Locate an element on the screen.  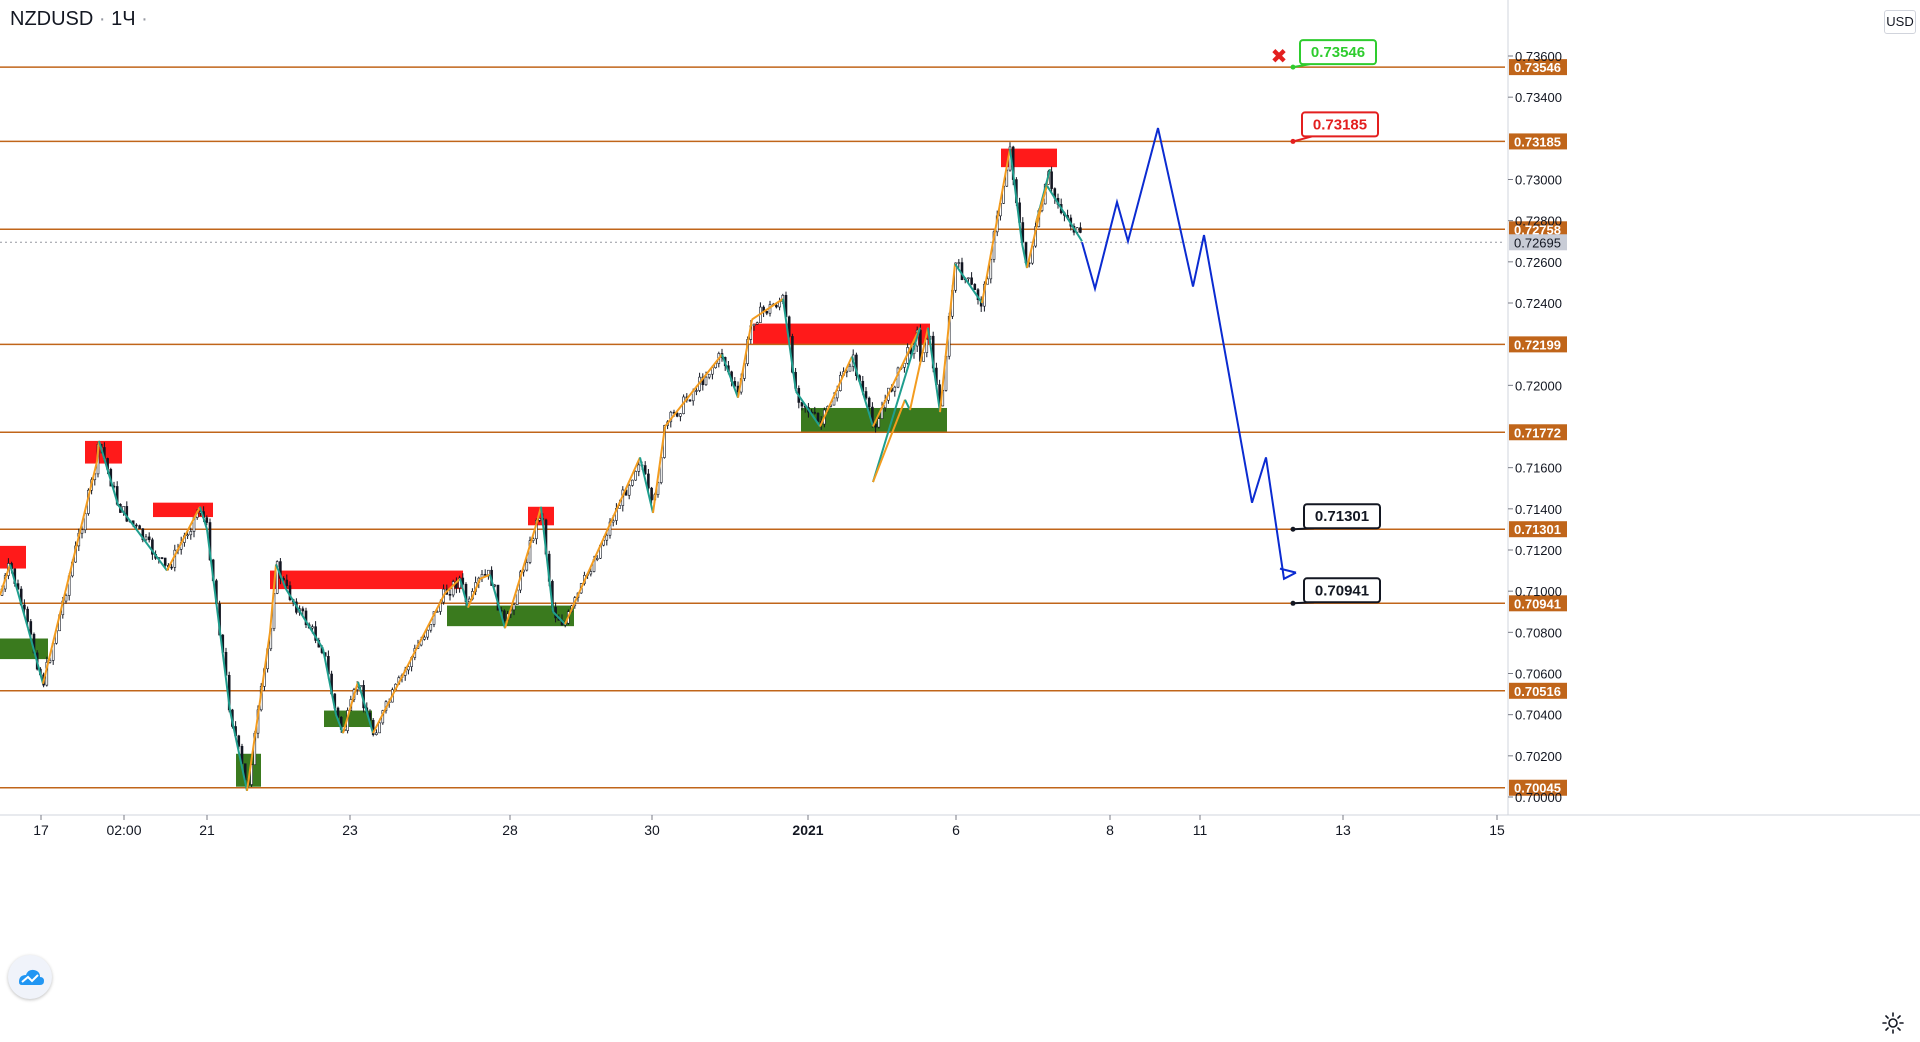
level-price-label: 0.70045 is located at coordinates (1537, 788).